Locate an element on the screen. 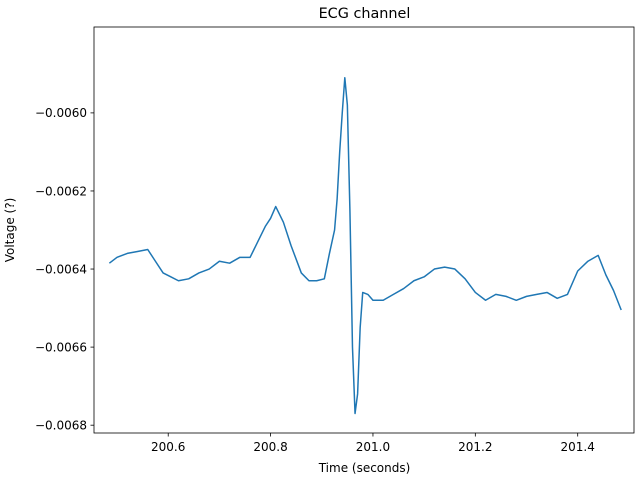 Image resolution: width=640 pixels, height=480 pixels. x-tick-label: 201.2 is located at coordinates (475, 447).